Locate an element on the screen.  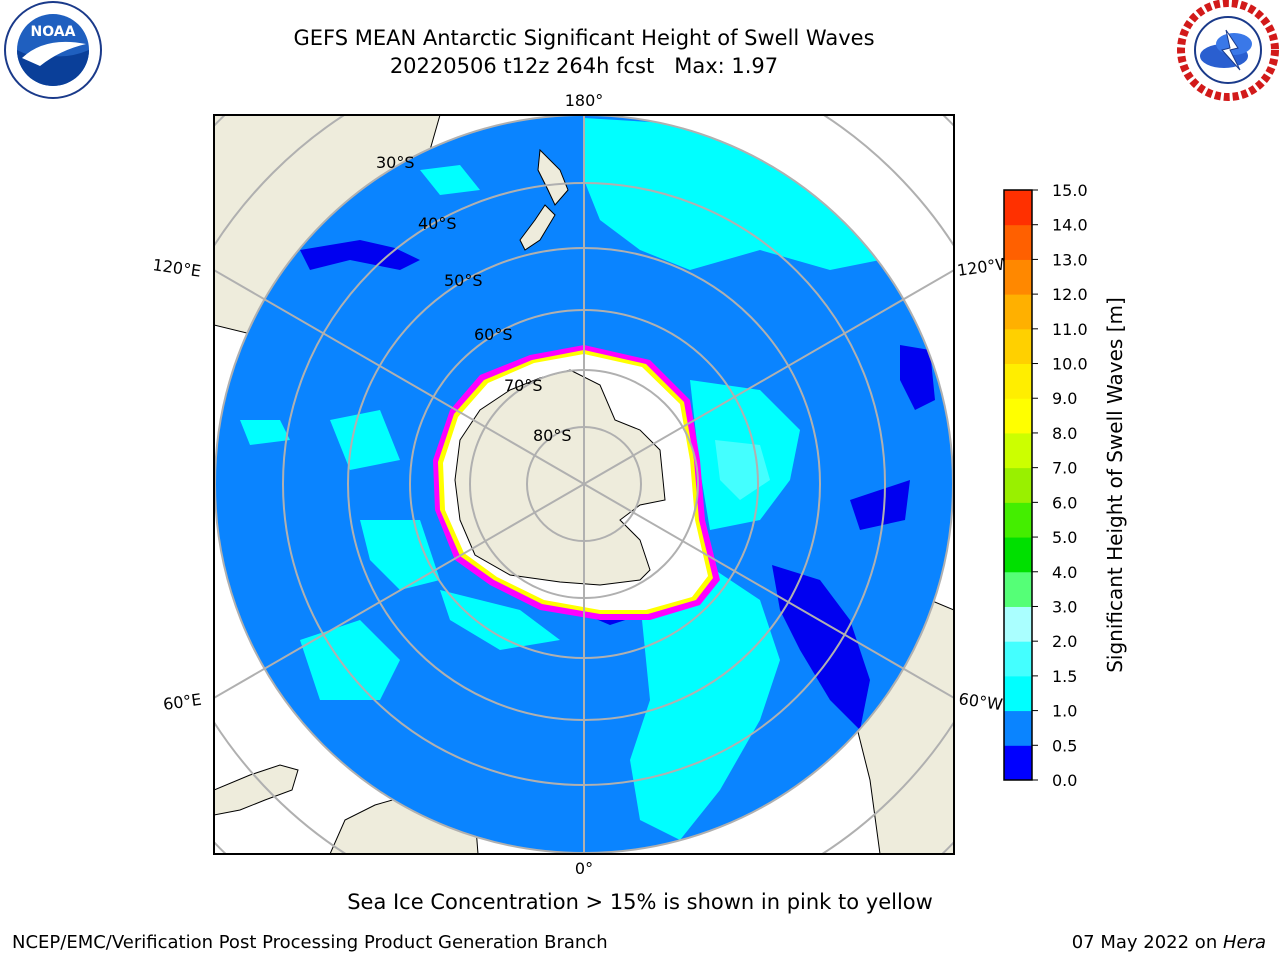
colorbar-tick-label: 1.5 is located at coordinates (1064, 676).